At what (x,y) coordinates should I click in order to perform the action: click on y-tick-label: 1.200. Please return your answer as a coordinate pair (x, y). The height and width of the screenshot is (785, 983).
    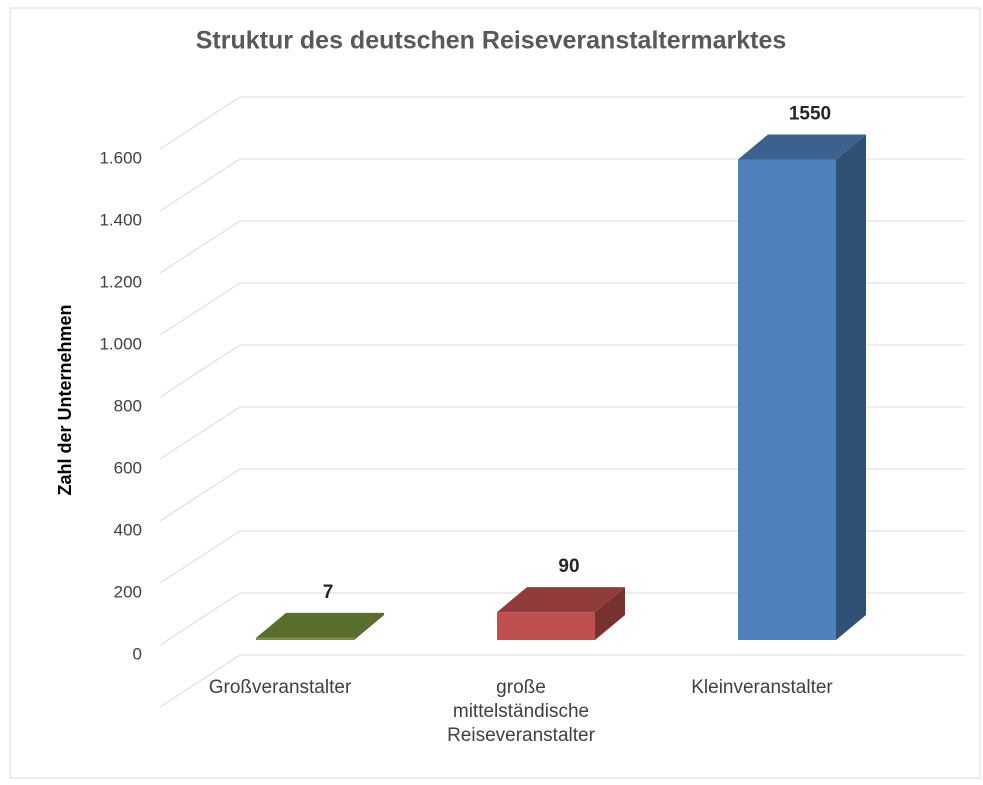
    Looking at the image, I should click on (120, 281).